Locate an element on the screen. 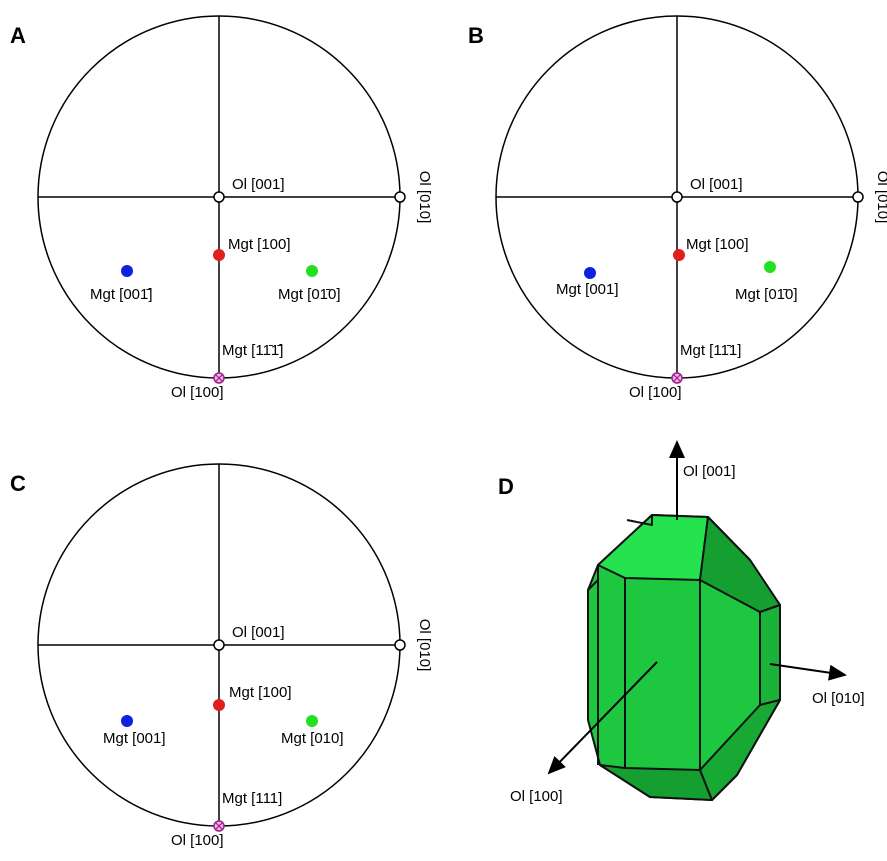 This screenshot has height=861, width=887. panel-letter: C is located at coordinates (18, 483).